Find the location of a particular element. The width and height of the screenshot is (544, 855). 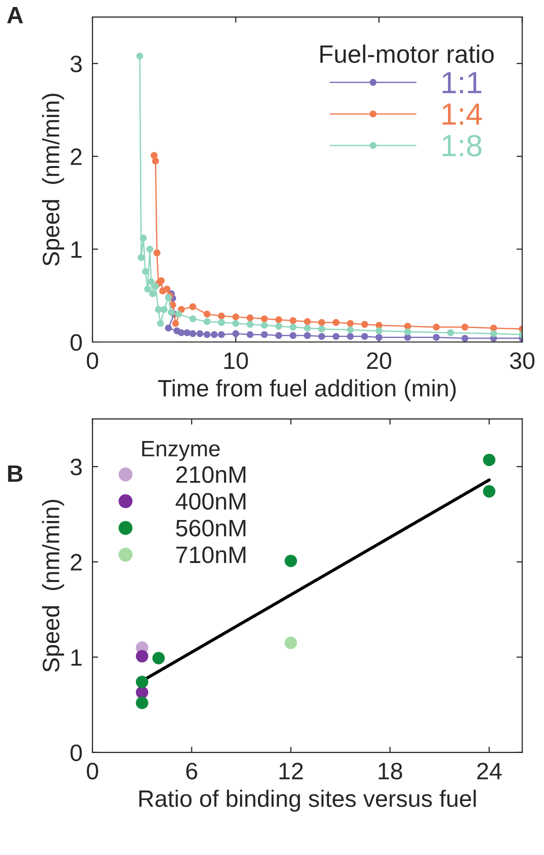

text: B is located at coordinates (15, 474).